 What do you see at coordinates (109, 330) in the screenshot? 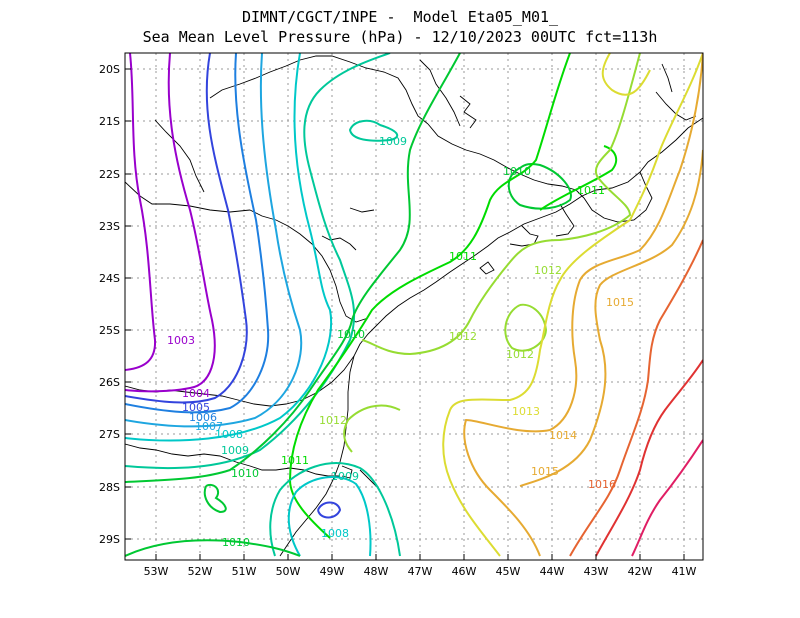
I see `lat-label: 25S` at bounding box center [109, 330].